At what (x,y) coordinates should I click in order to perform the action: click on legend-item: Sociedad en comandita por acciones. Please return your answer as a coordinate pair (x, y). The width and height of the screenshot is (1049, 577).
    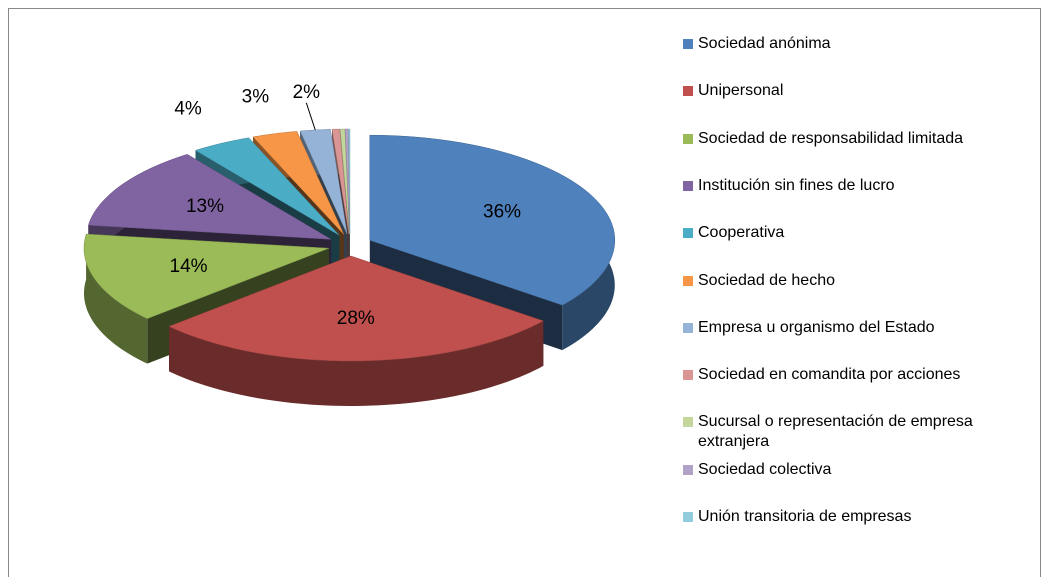
    Looking at the image, I should click on (858, 375).